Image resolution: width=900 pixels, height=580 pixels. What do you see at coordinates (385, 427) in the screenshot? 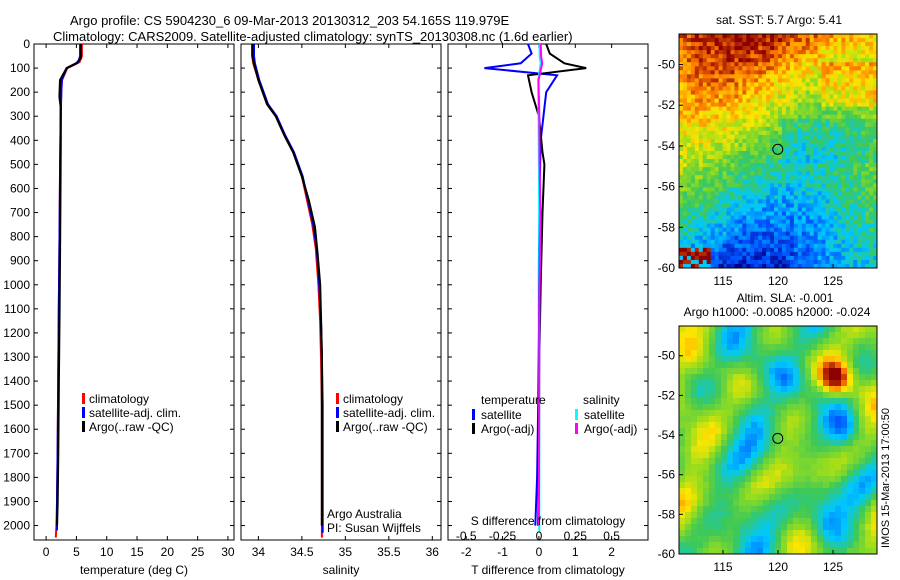
I see `legend-label: Argo(..raw -QC)` at bounding box center [385, 427].